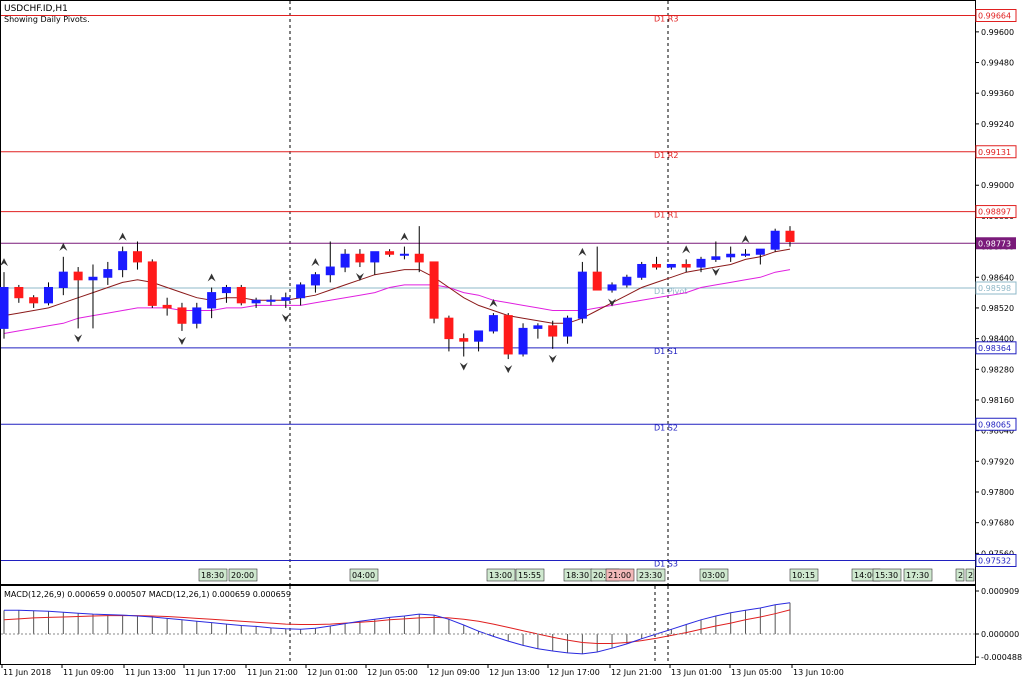 Image resolution: width=1024 pixels, height=687 pixels. I want to click on time-marker: 03:00, so click(714, 575).